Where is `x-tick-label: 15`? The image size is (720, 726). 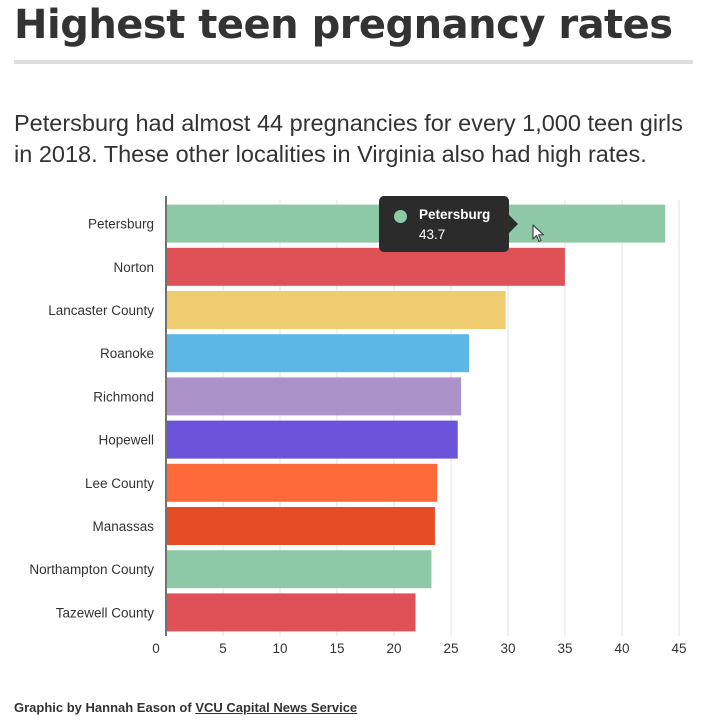
x-tick-label: 15 is located at coordinates (336, 648).